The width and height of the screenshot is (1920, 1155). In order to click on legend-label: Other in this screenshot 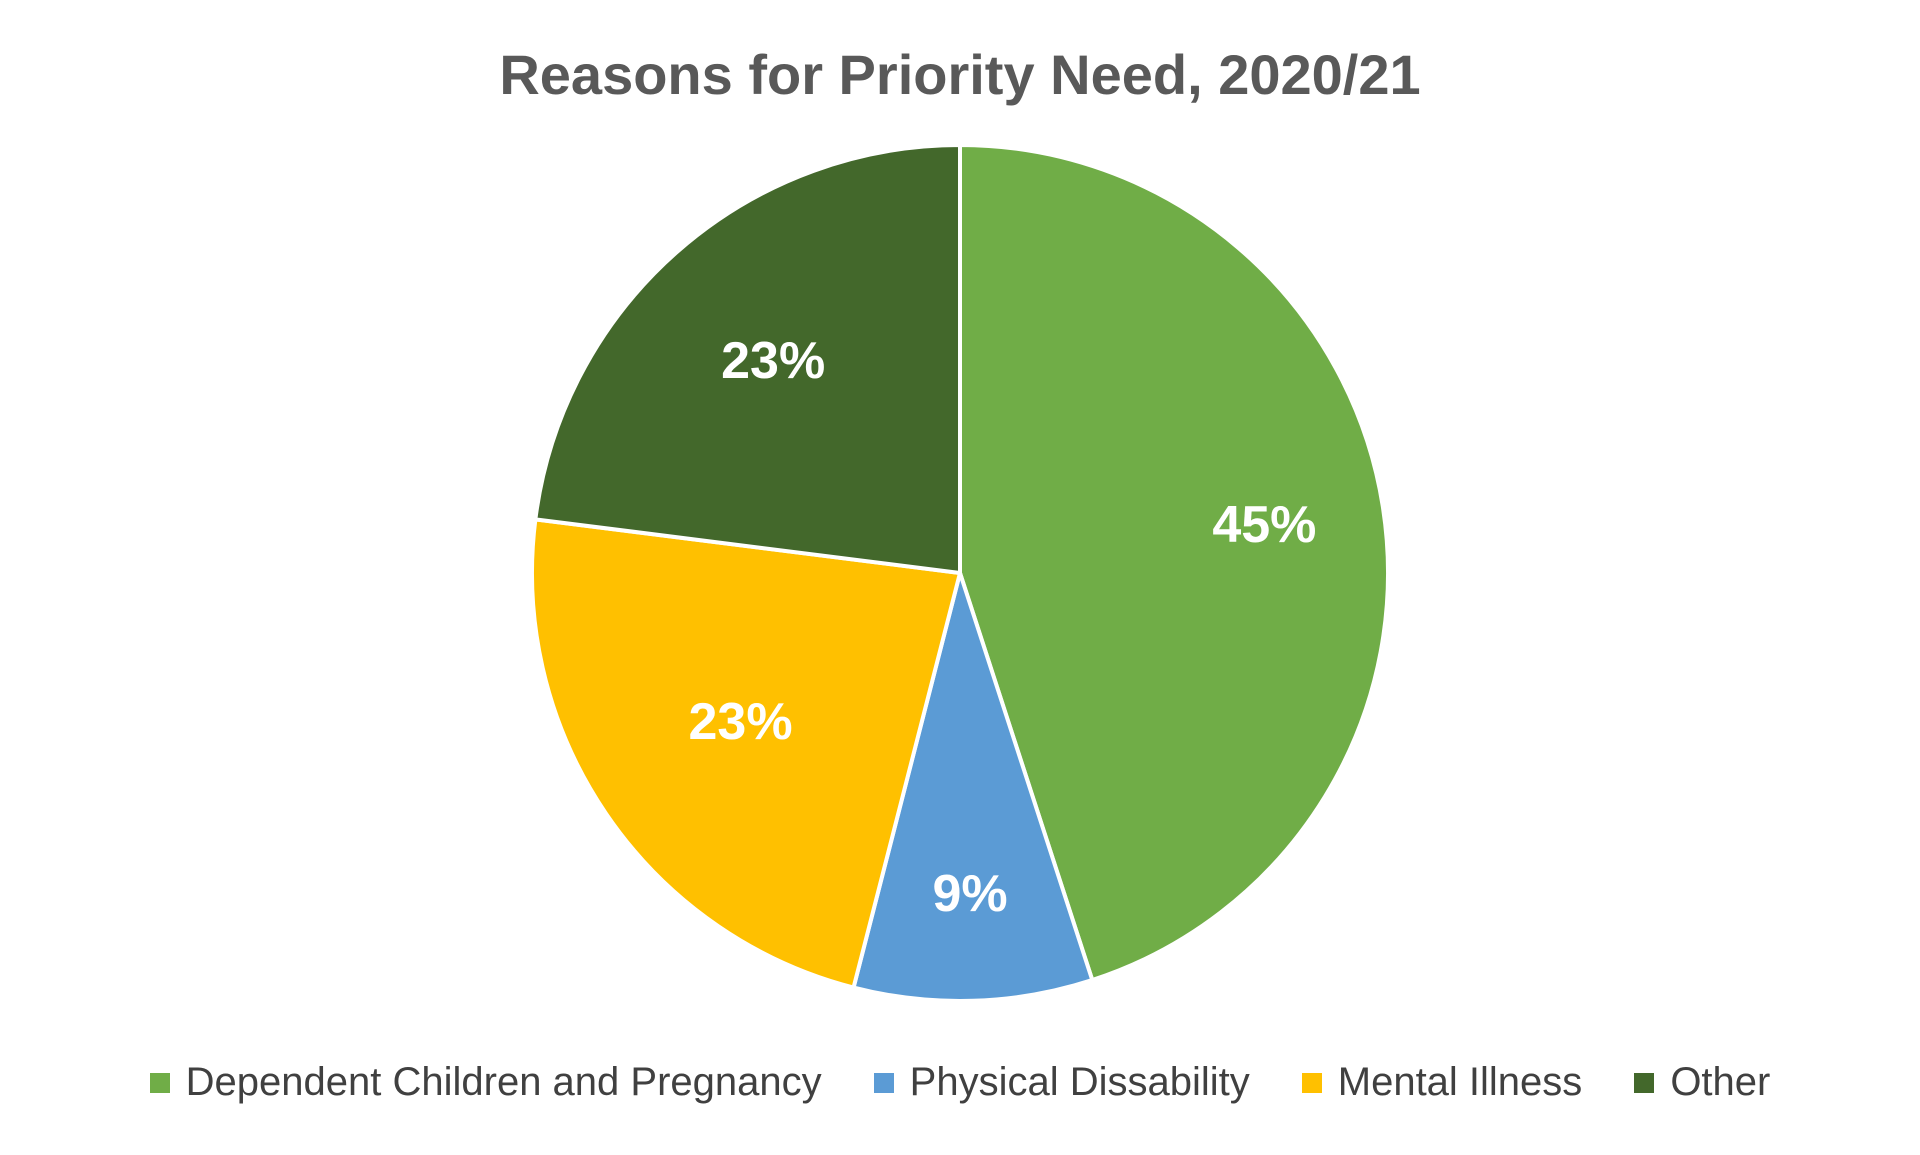, I will do `click(1720, 1082)`.